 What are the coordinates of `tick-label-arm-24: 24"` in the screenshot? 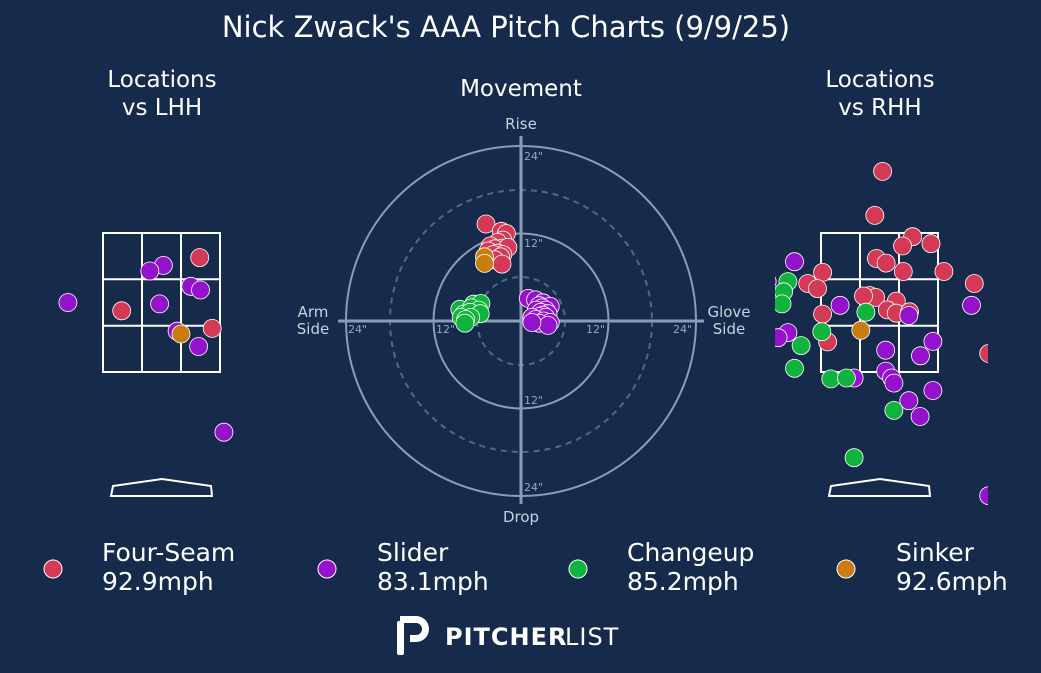 It's located at (357, 329).